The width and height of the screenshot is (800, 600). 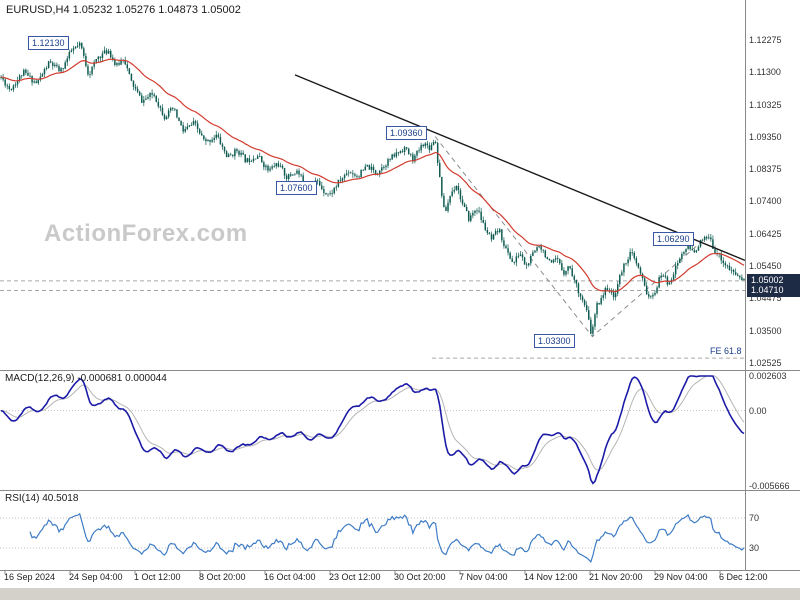 I want to click on price-axis-label: 1.06425, so click(x=765, y=233).